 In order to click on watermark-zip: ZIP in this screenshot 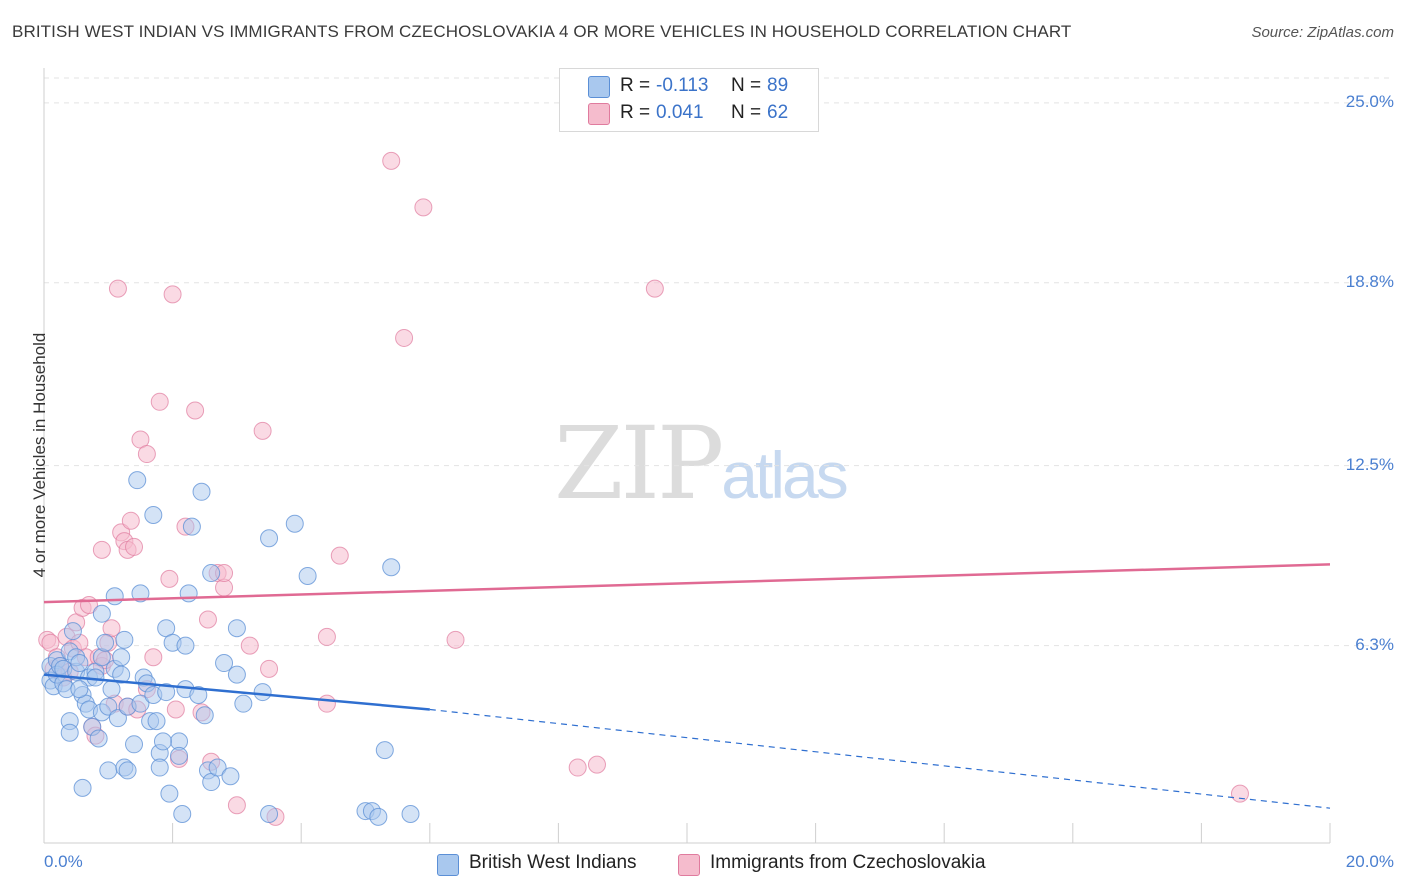, I will do `click(639, 463)`.